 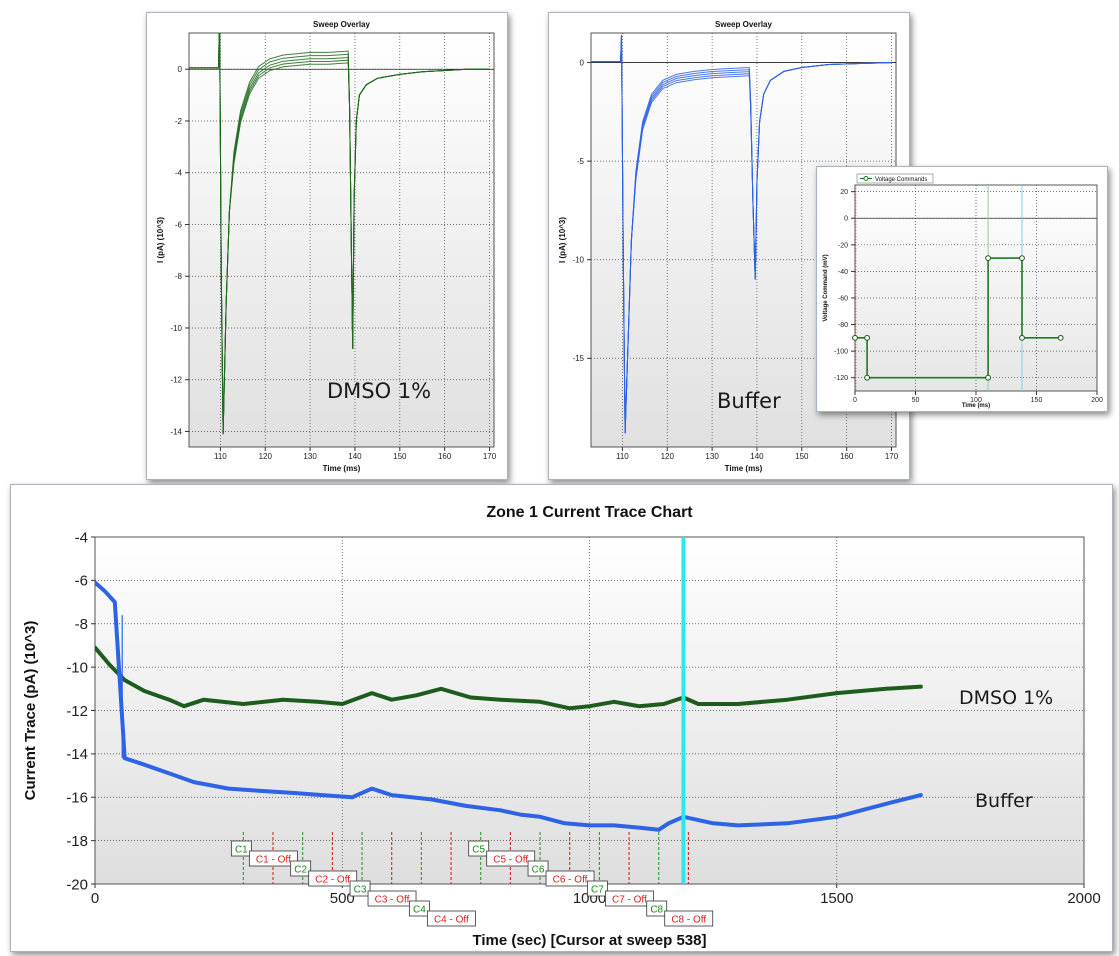 I want to click on tick-label-y: -80, so click(x=843, y=325).